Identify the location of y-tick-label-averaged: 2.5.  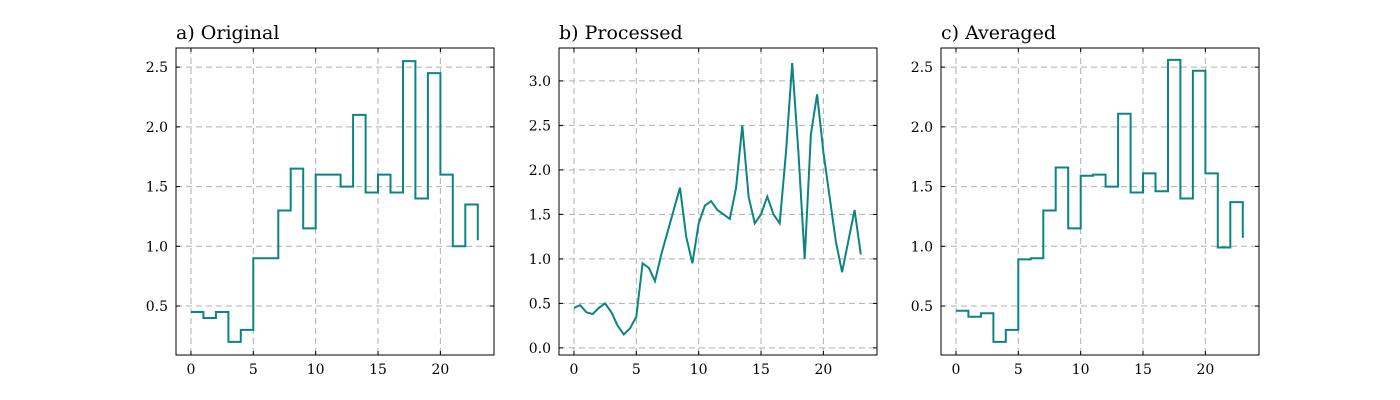
(922, 68).